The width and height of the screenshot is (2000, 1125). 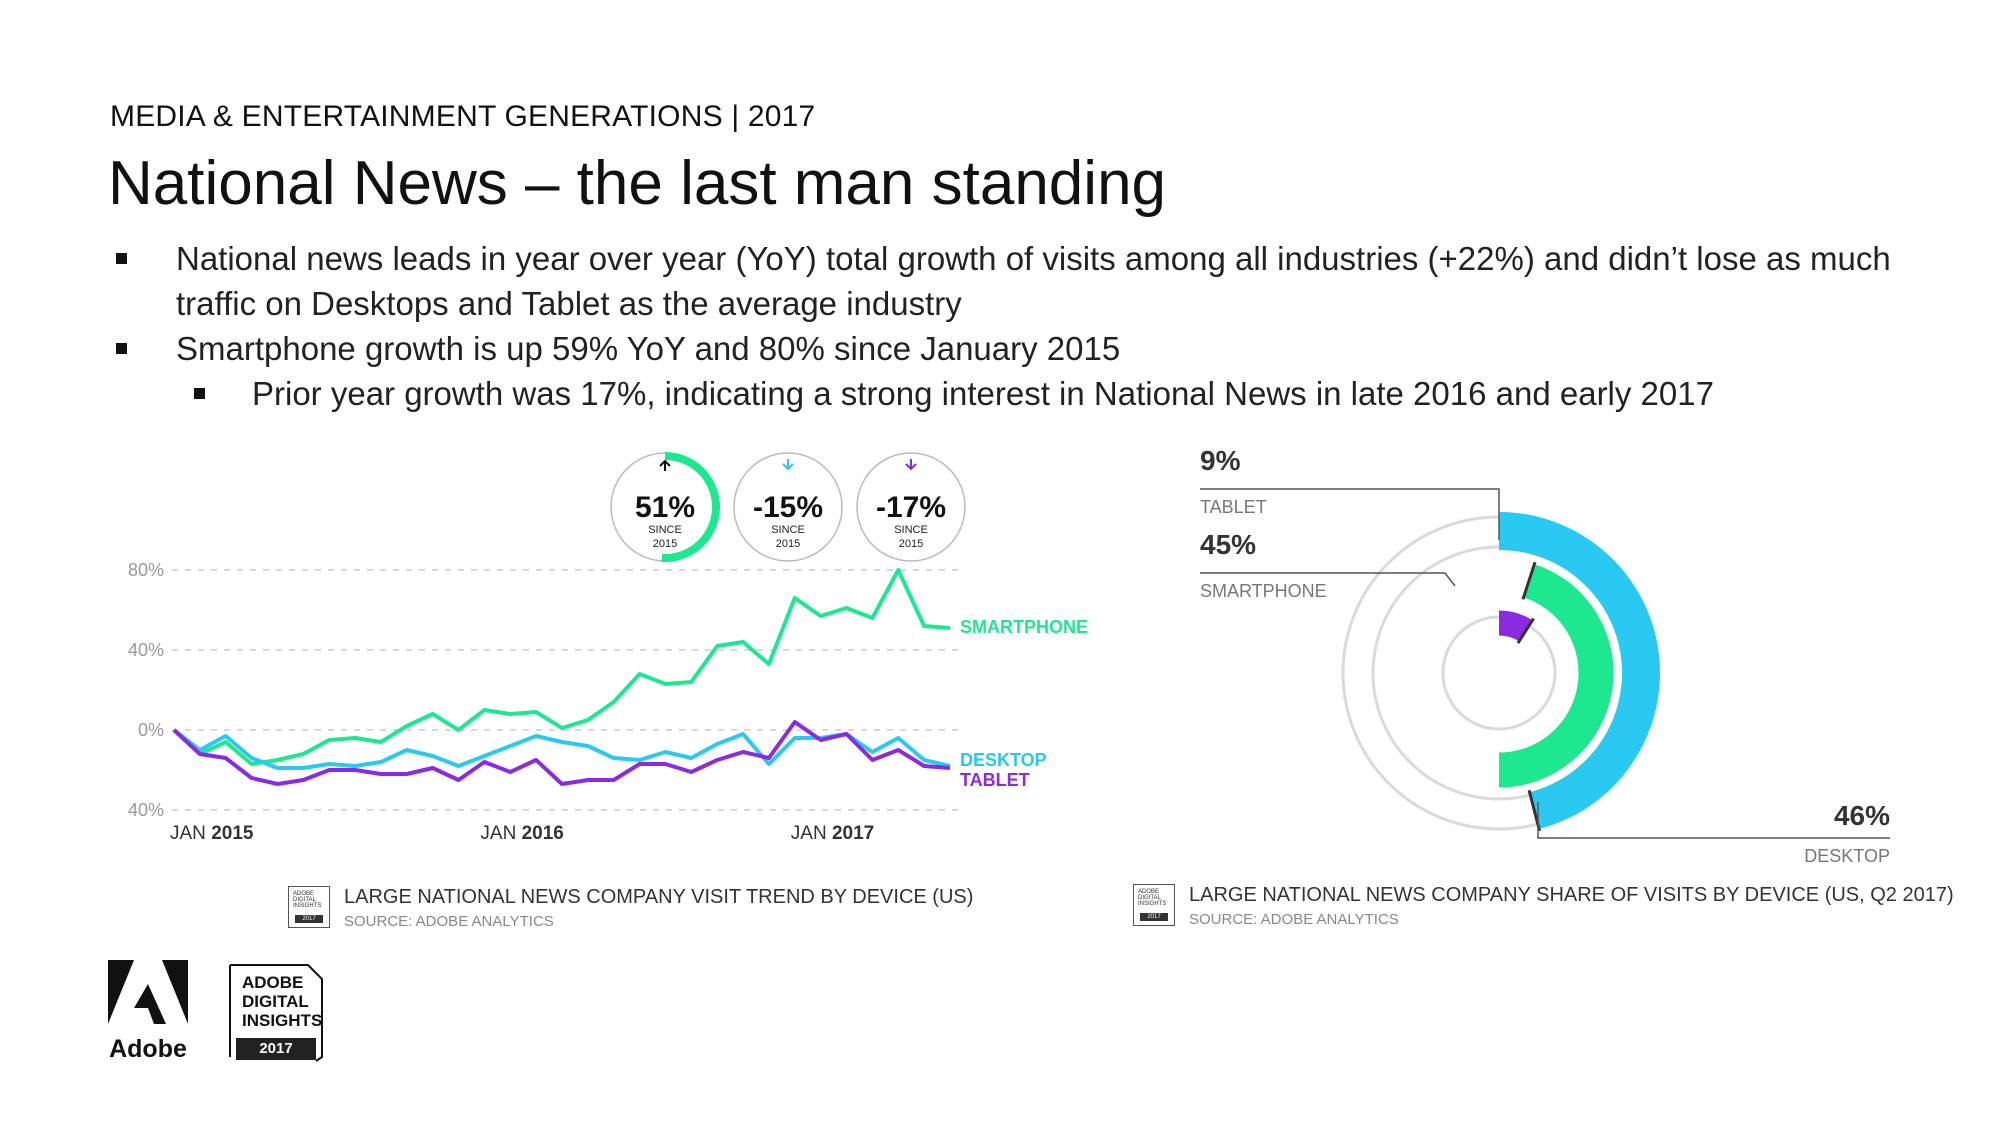 What do you see at coordinates (276, 1049) in the screenshot?
I see `badge-year: 2017` at bounding box center [276, 1049].